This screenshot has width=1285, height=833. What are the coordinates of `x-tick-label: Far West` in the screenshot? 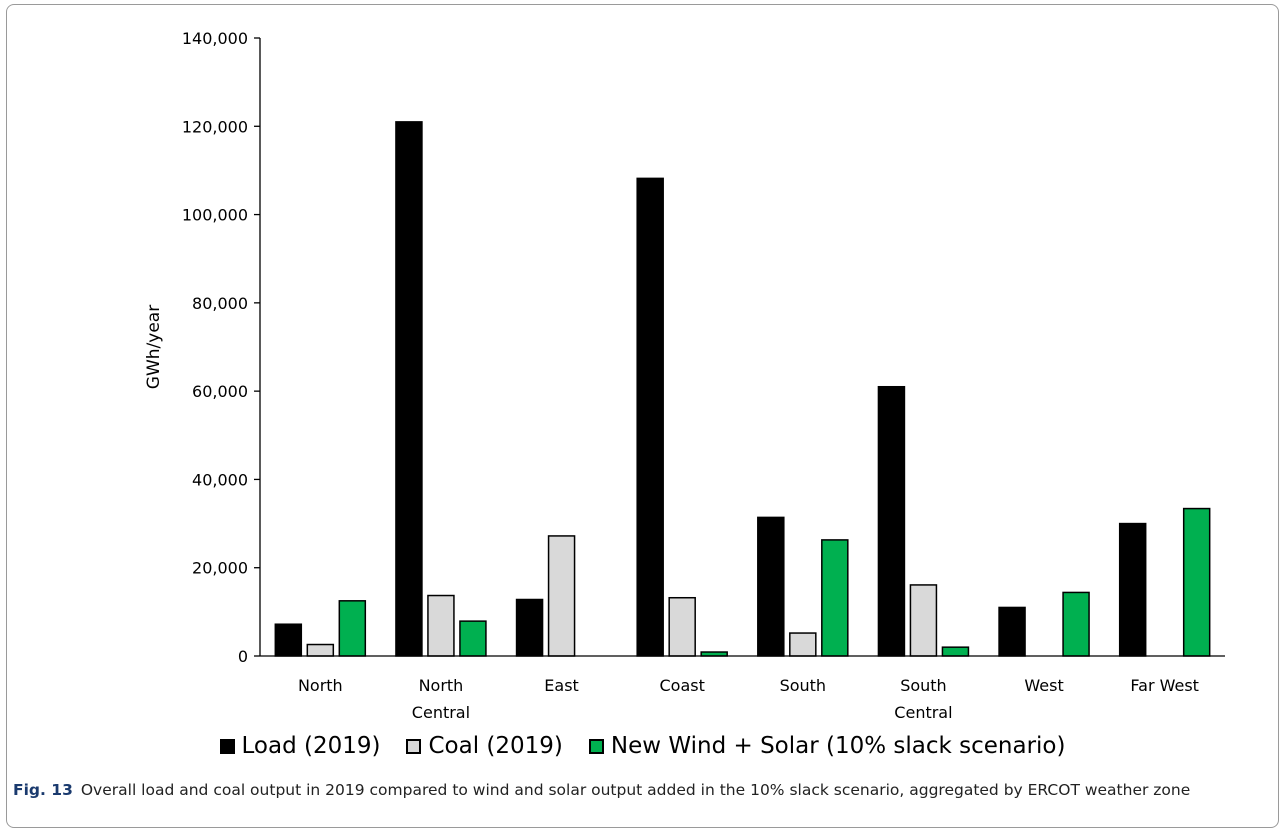 It's located at (1164, 685).